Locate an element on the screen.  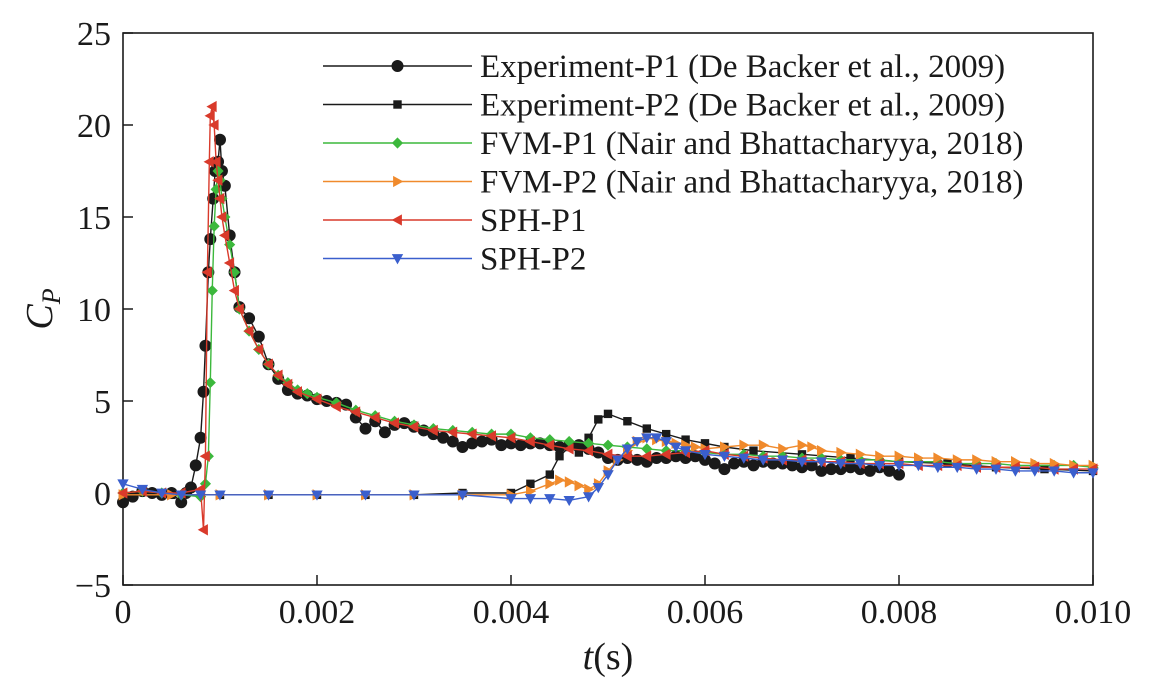
legend-item: SPH-P1 is located at coordinates (454, 221).